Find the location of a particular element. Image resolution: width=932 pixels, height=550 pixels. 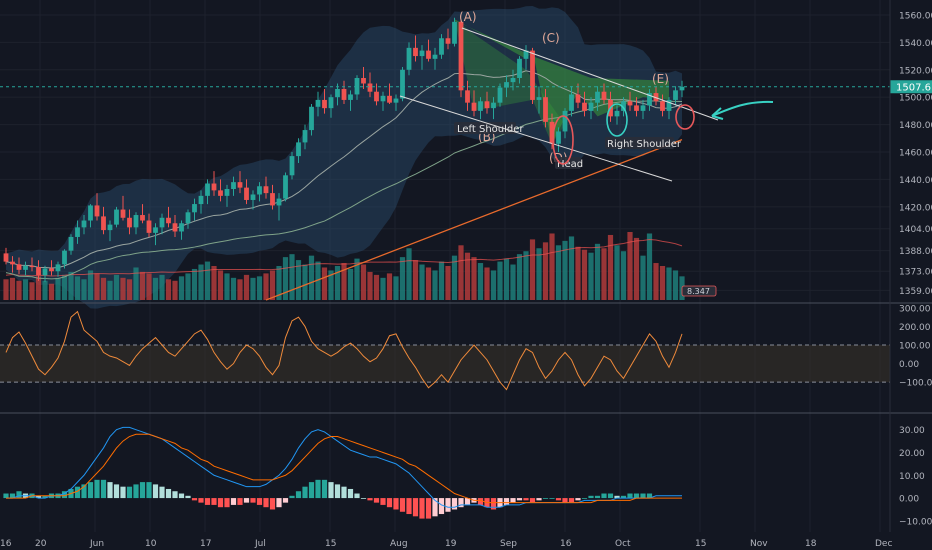

time-tick-label: Jun is located at coordinates (96, 544).